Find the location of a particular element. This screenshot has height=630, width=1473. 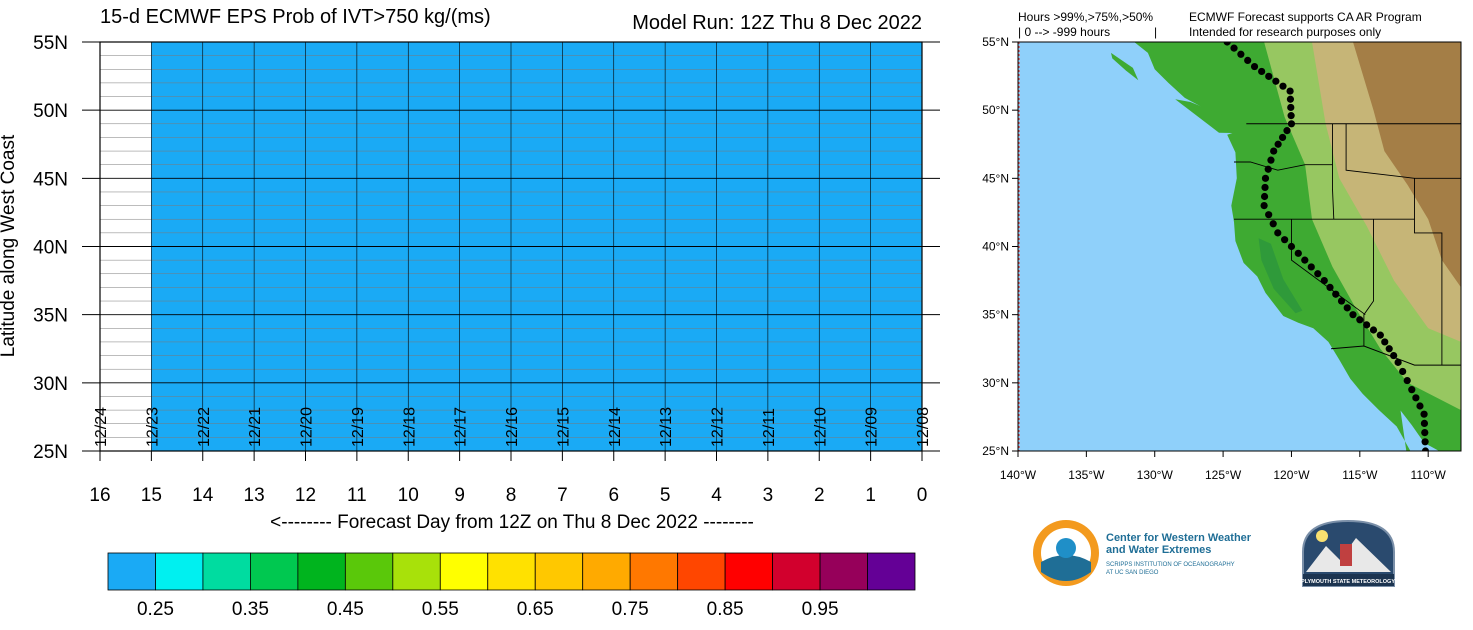

map-header-disclaimer: Intended for research purposes only is located at coordinates (1285, 32).